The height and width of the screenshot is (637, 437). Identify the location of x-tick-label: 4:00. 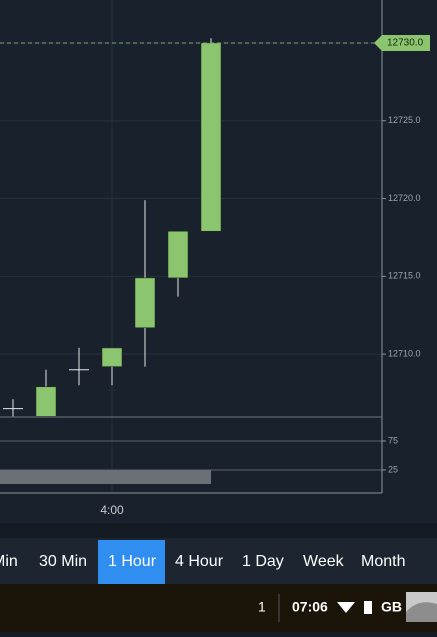
(112, 510).